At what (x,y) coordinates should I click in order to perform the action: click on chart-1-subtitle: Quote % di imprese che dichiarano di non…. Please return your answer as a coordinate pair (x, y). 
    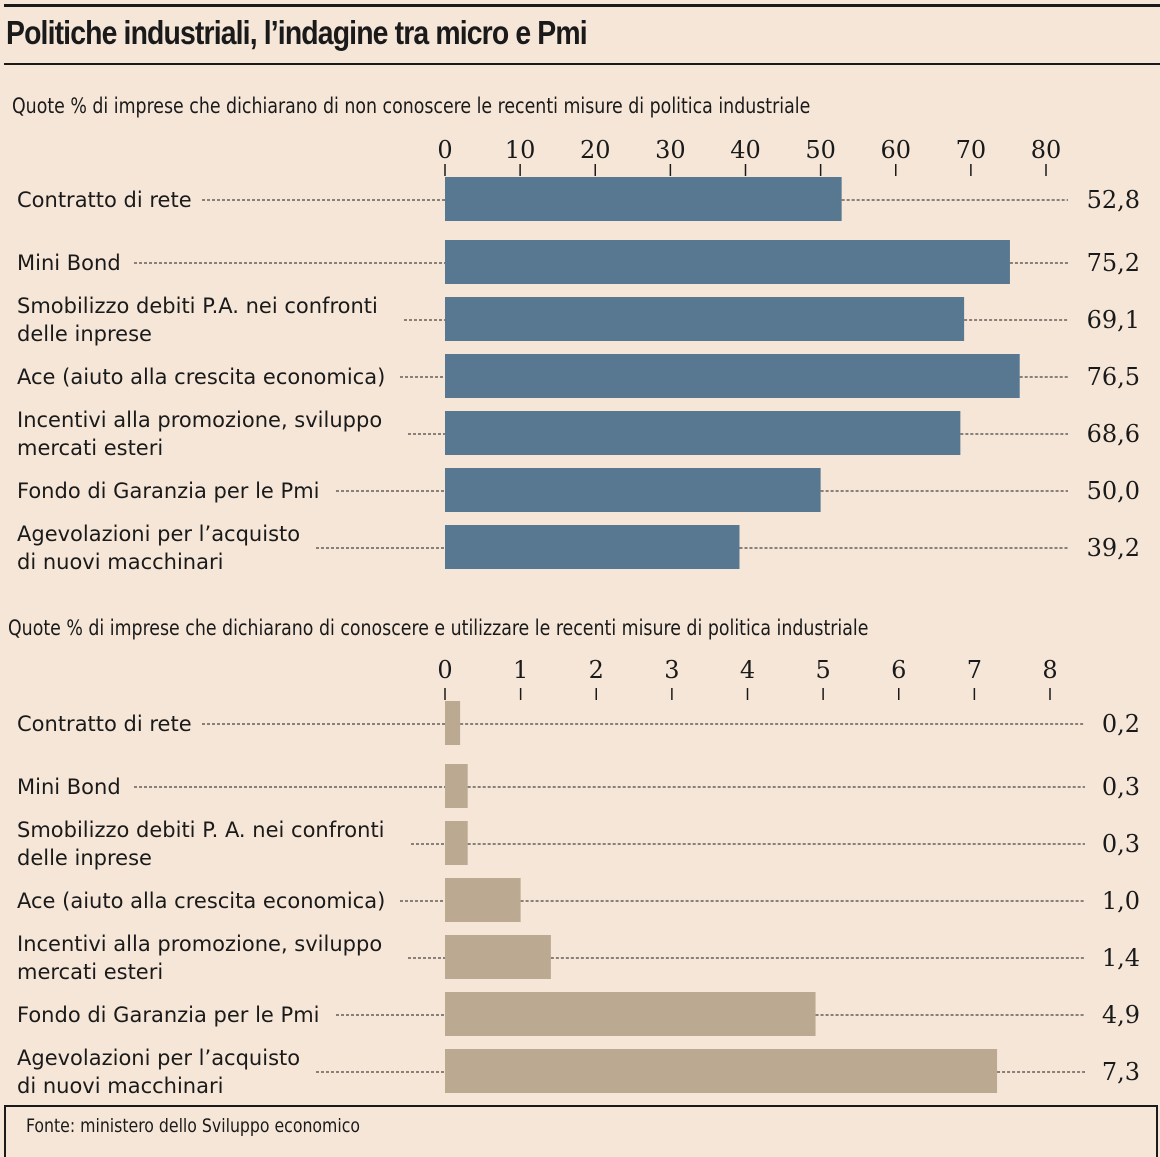
    Looking at the image, I should click on (411, 106).